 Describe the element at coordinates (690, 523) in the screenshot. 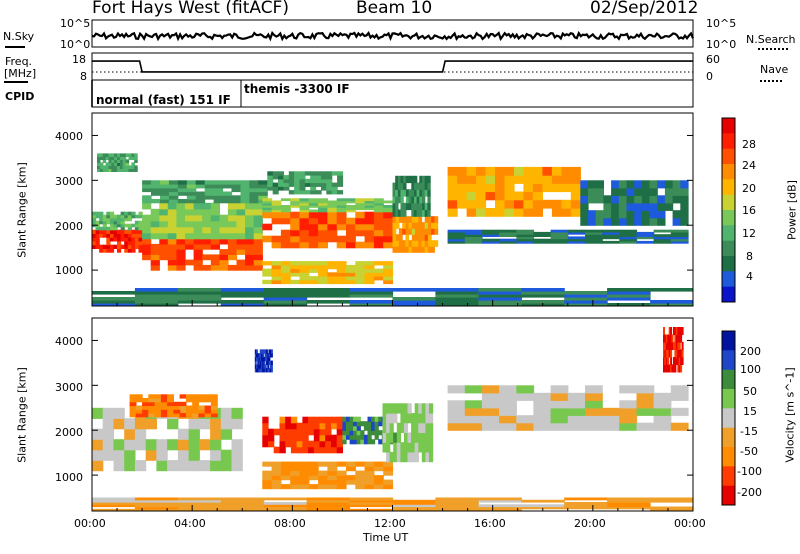

I see `xtick-6: 00:00` at that location.